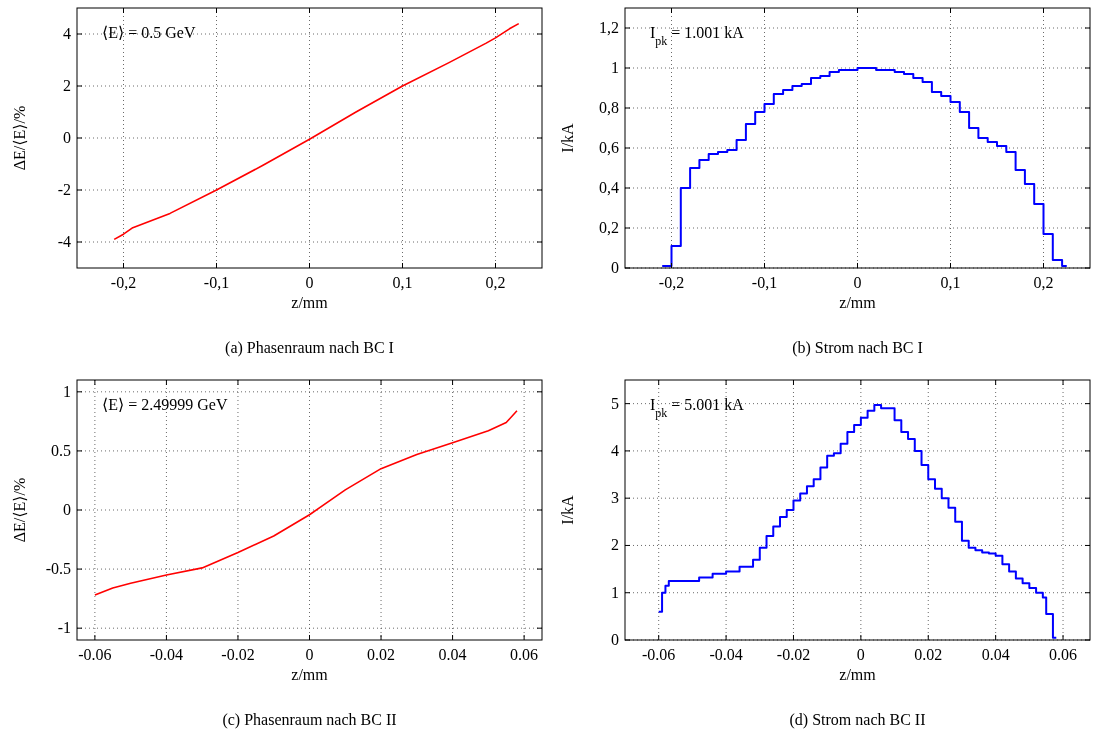  What do you see at coordinates (58, 569) in the screenshot?
I see `y-tick-label: -0.5` at bounding box center [58, 569].